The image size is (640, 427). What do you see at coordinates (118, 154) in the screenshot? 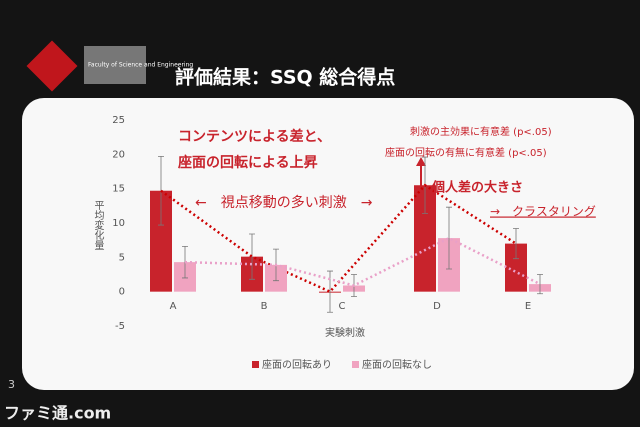
I see `y-tick-label: 20` at bounding box center [118, 154].